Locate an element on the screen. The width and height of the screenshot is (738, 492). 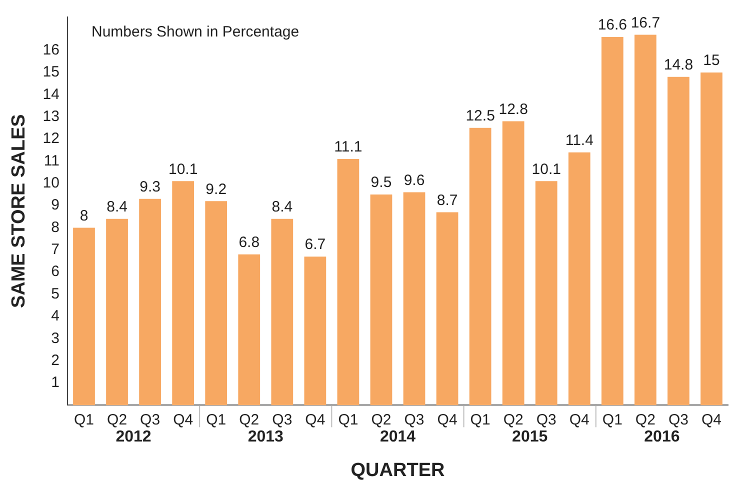
data-label: 6.8 is located at coordinates (249, 242).